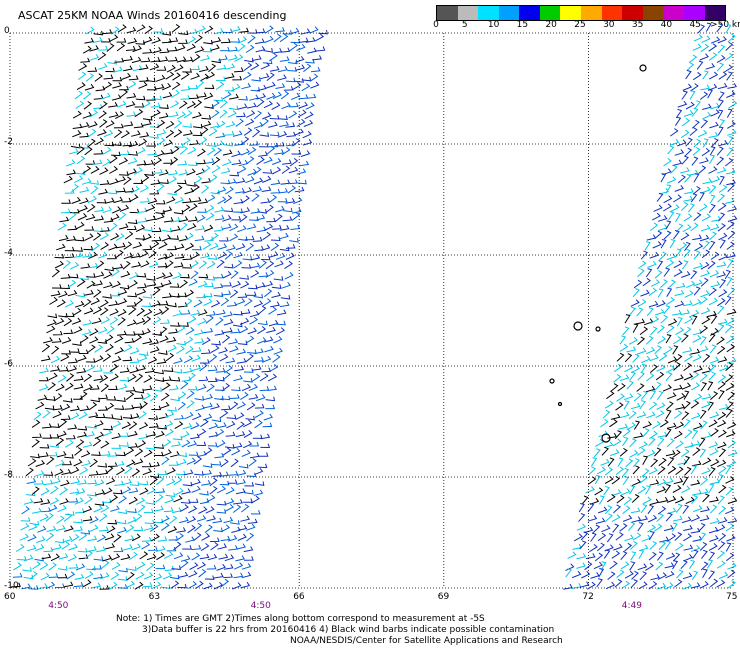 The width and height of the screenshot is (740, 650). Describe the element at coordinates (436, 25) in the screenshot. I see `colorbar-label: 0` at that location.